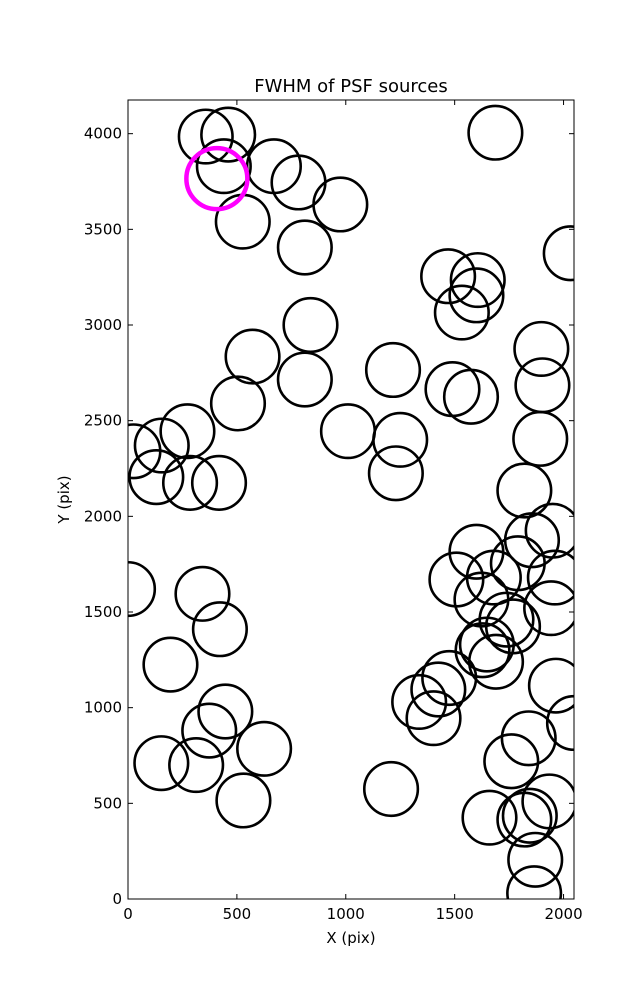 The height and width of the screenshot is (1000, 637). I want to click on y-tick-label: 3500, so click(103, 229).